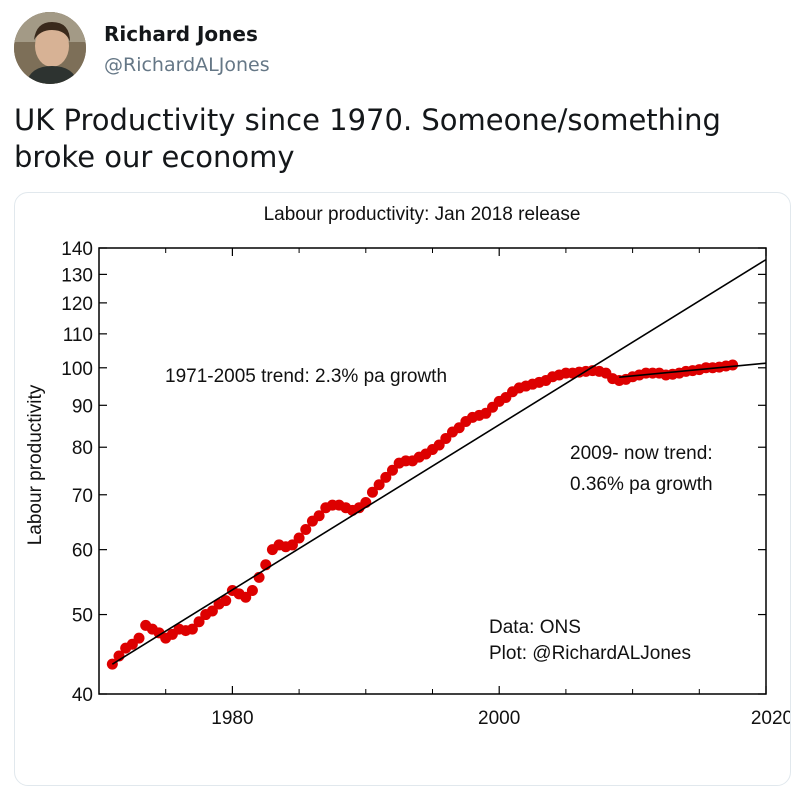 The height and width of the screenshot is (800, 805). Describe the element at coordinates (641, 484) in the screenshot. I see `trend2-annotation-line2: 0.36% pa growth` at that location.